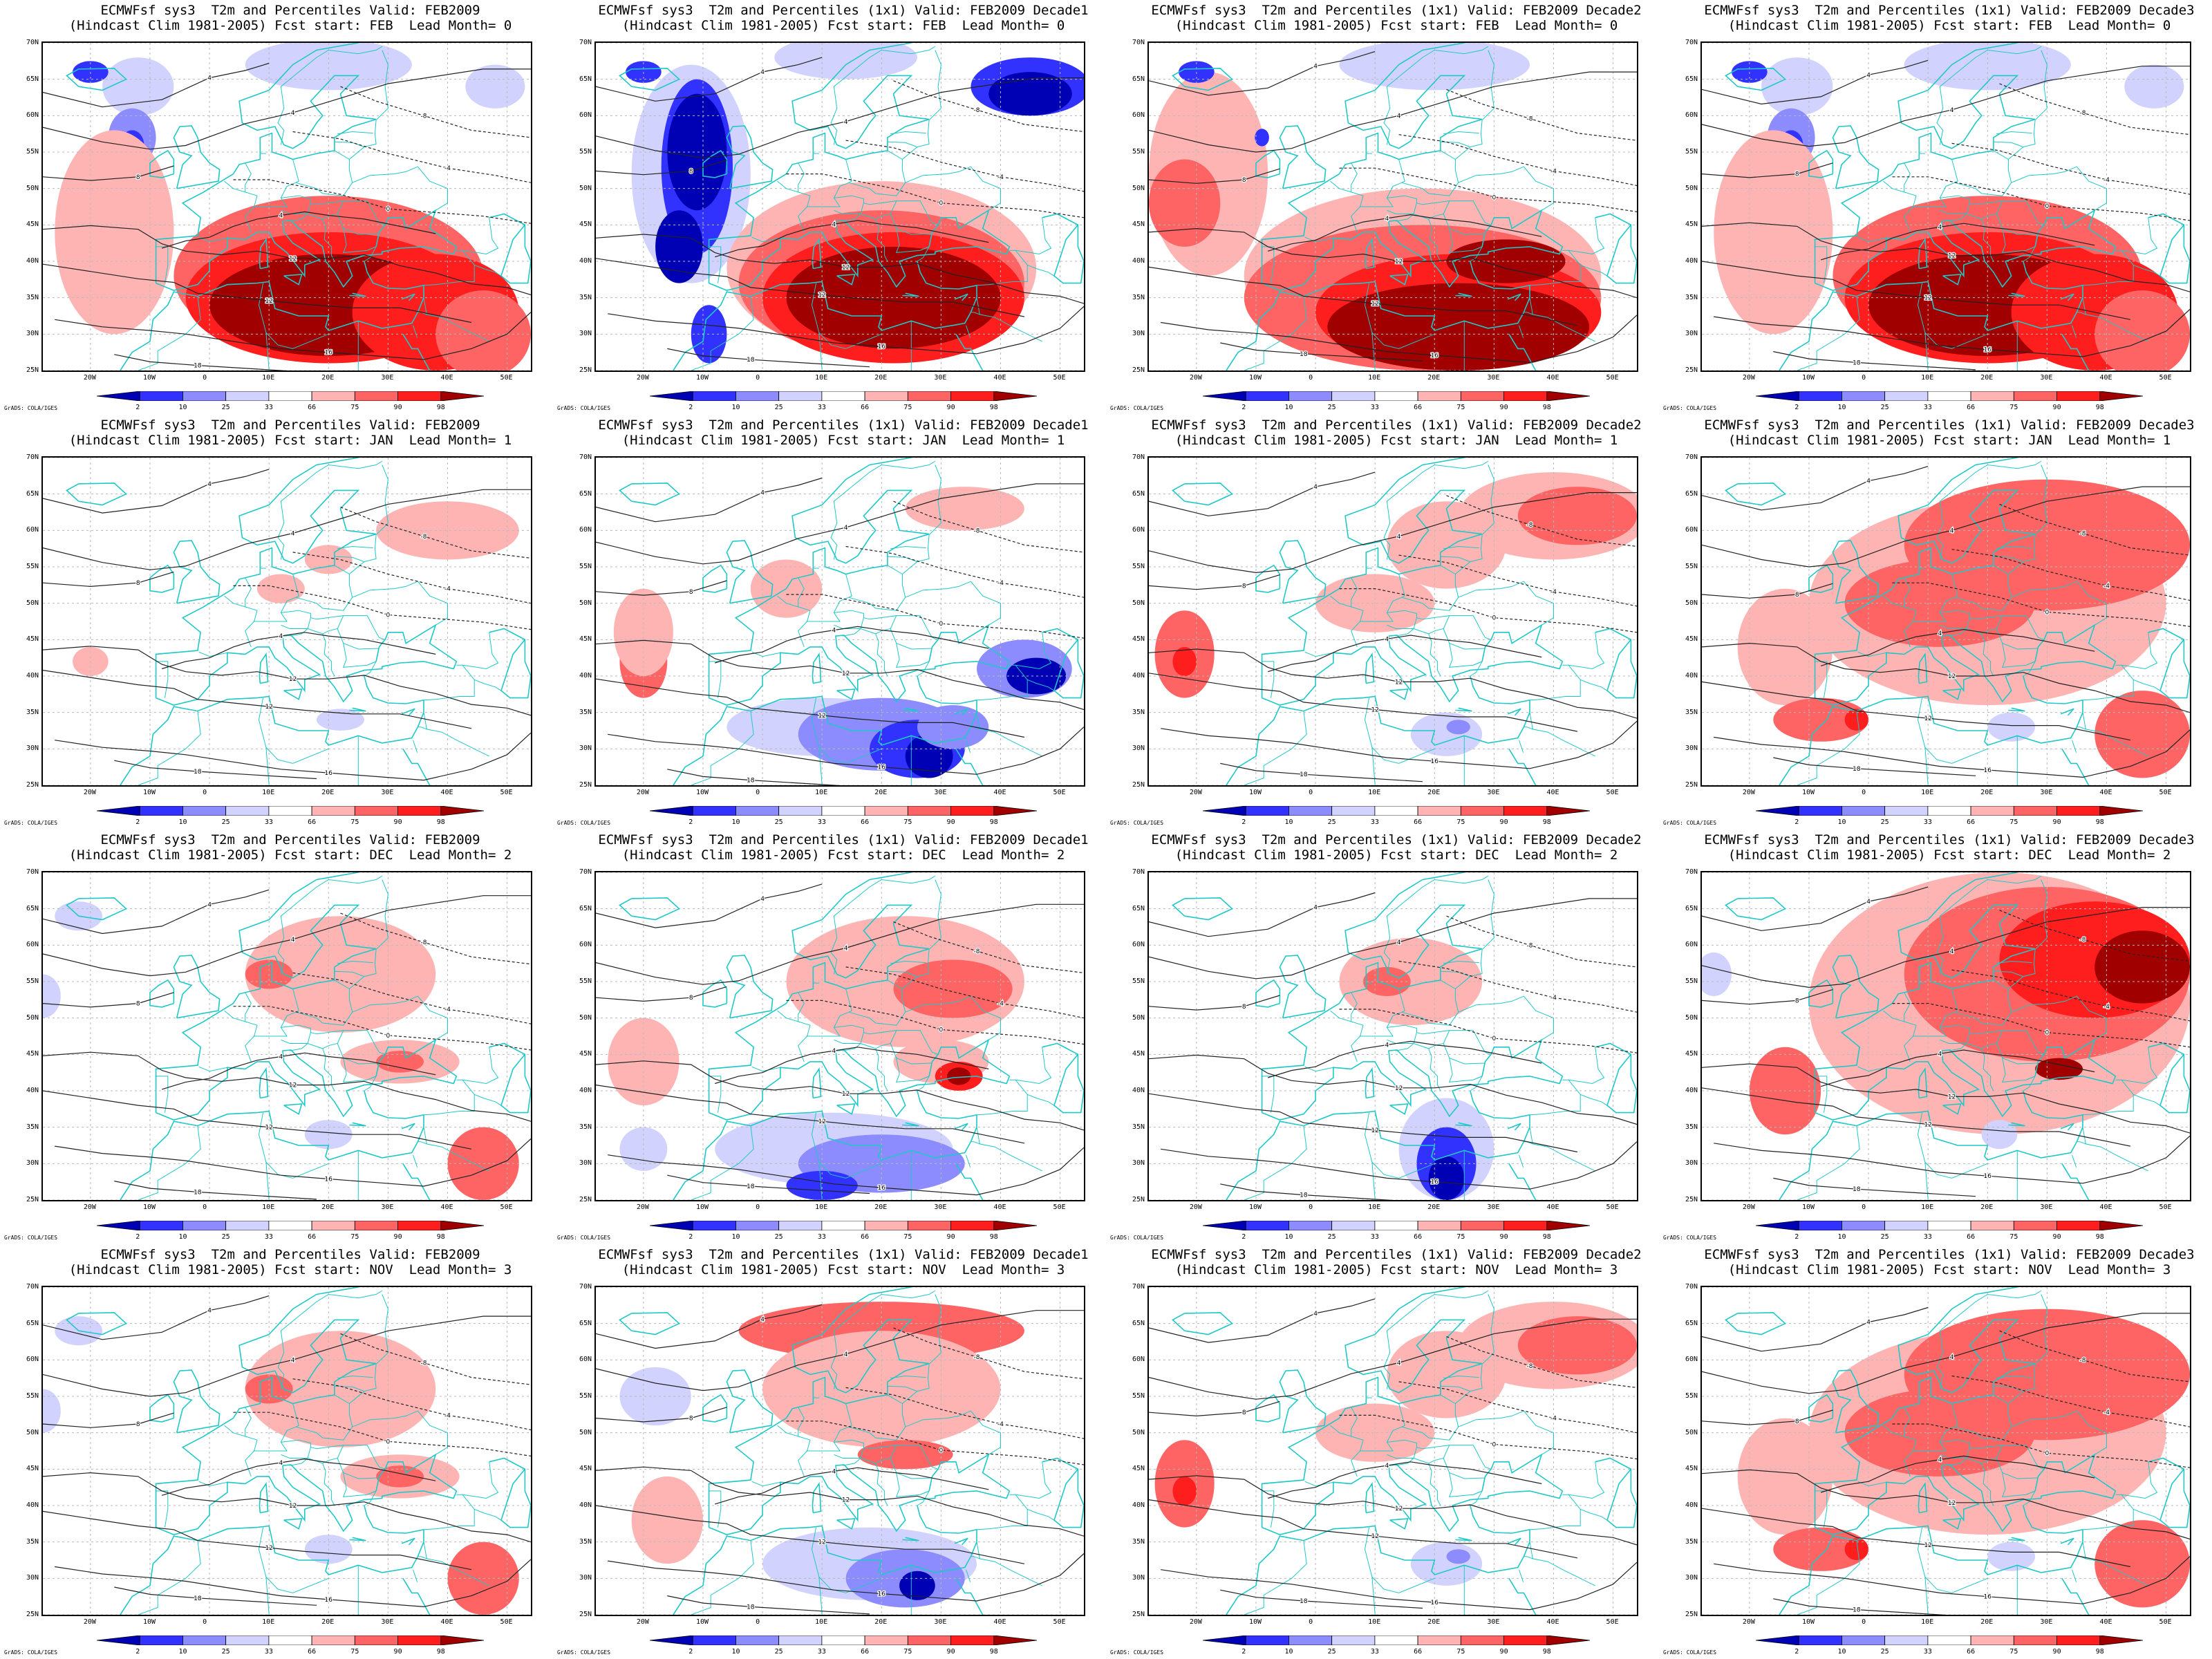 The width and height of the screenshot is (2212, 1659). Describe the element at coordinates (1748, 1207) in the screenshot. I see `lon-tick-label: 20W` at that location.